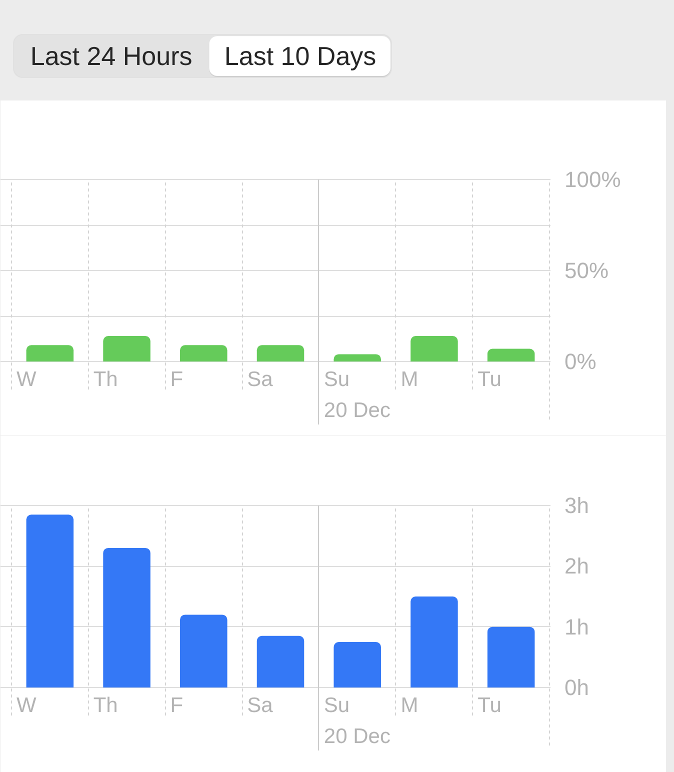 This screenshot has width=674, height=772. What do you see at coordinates (576, 566) in the screenshot?
I see `y-tick-label: 2h` at bounding box center [576, 566].